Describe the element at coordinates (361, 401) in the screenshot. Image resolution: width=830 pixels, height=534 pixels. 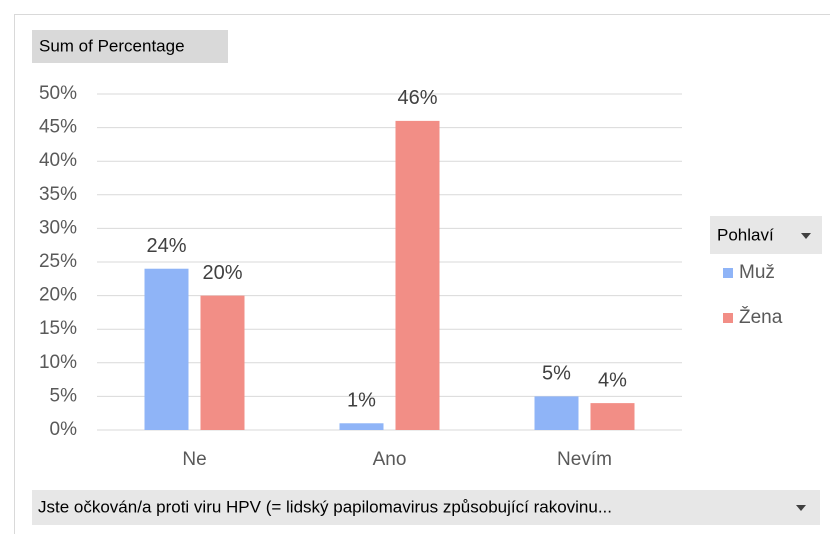
I see `data-label: 1%` at that location.